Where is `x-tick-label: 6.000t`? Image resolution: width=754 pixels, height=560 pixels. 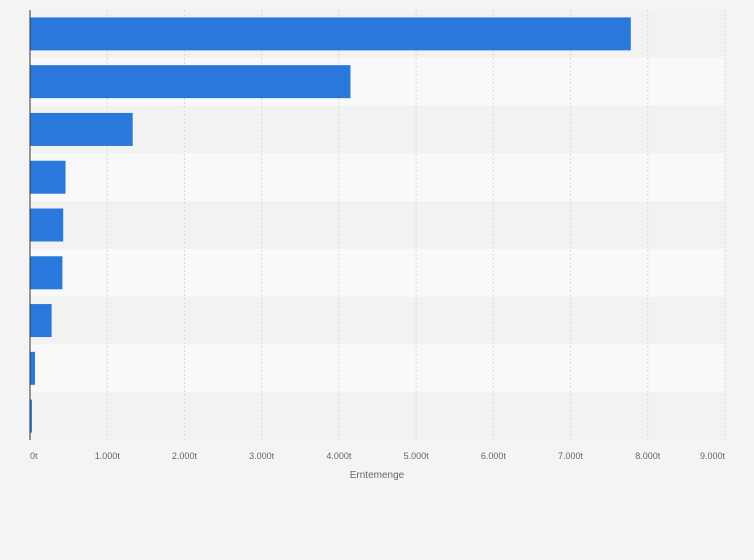
x-tick-label: 6.000t is located at coordinates (494, 456).